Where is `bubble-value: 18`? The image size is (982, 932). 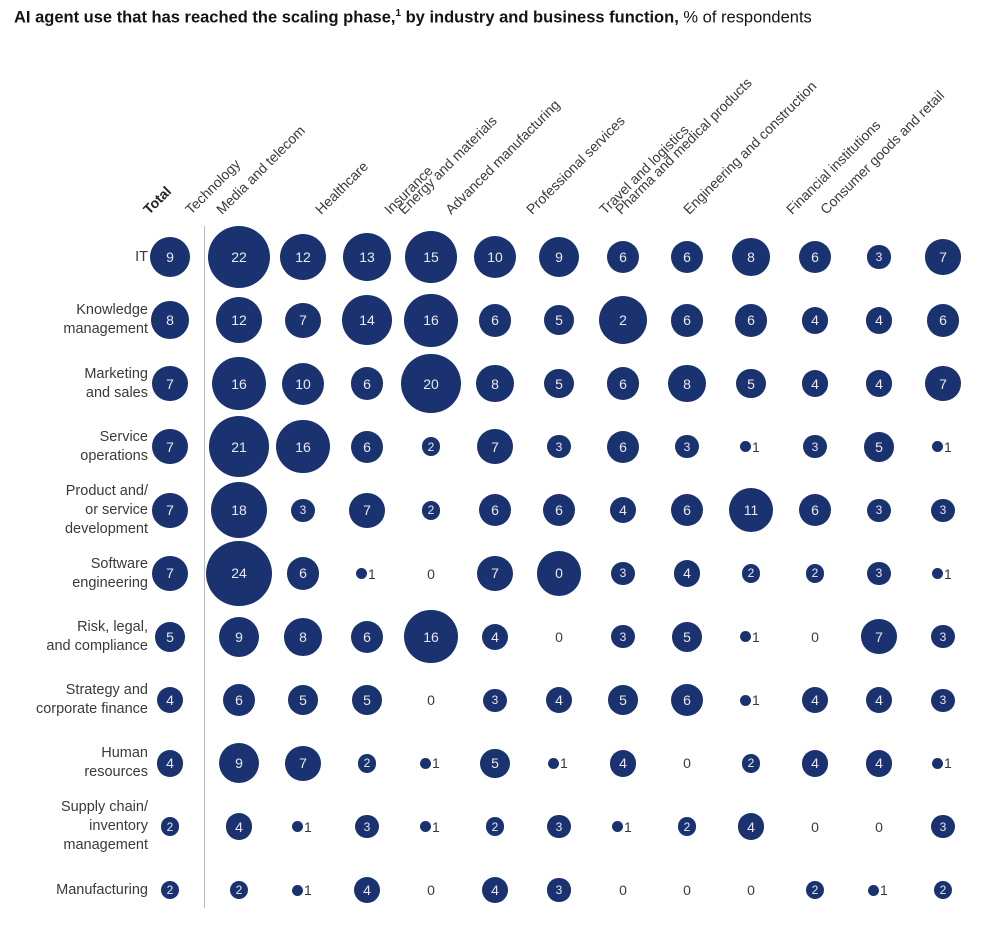 bubble-value: 18 is located at coordinates (239, 510).